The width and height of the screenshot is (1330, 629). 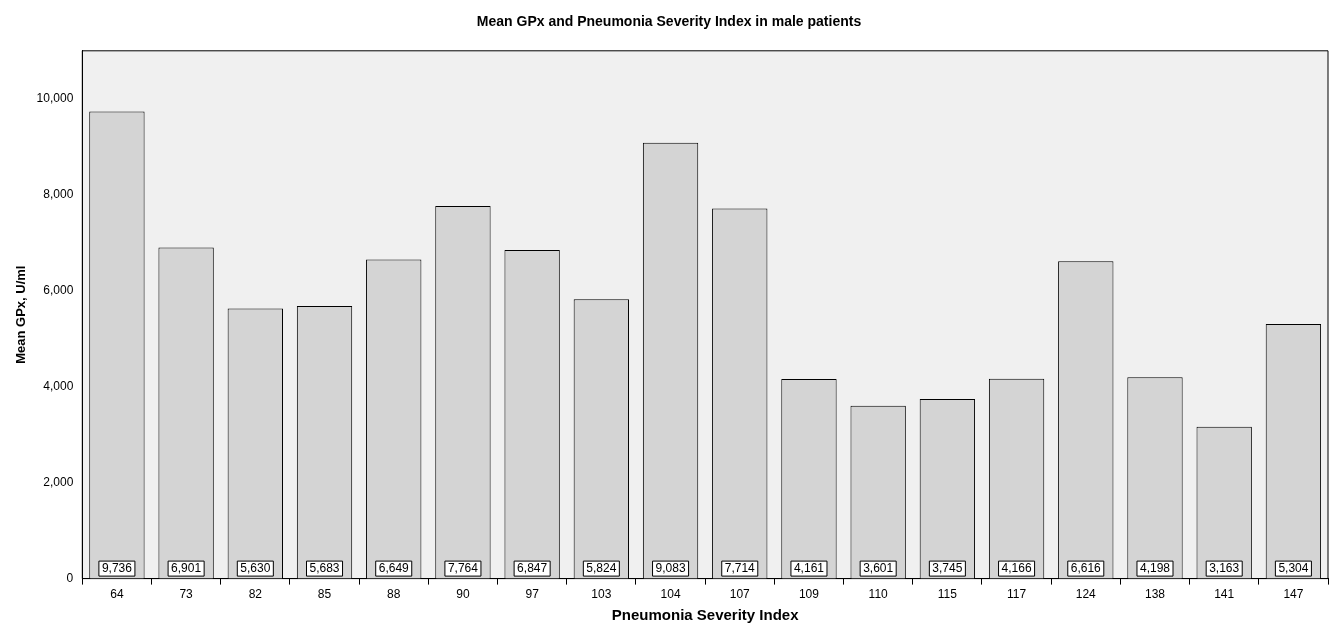 I want to click on data-label: 7,714, so click(x=740, y=567).